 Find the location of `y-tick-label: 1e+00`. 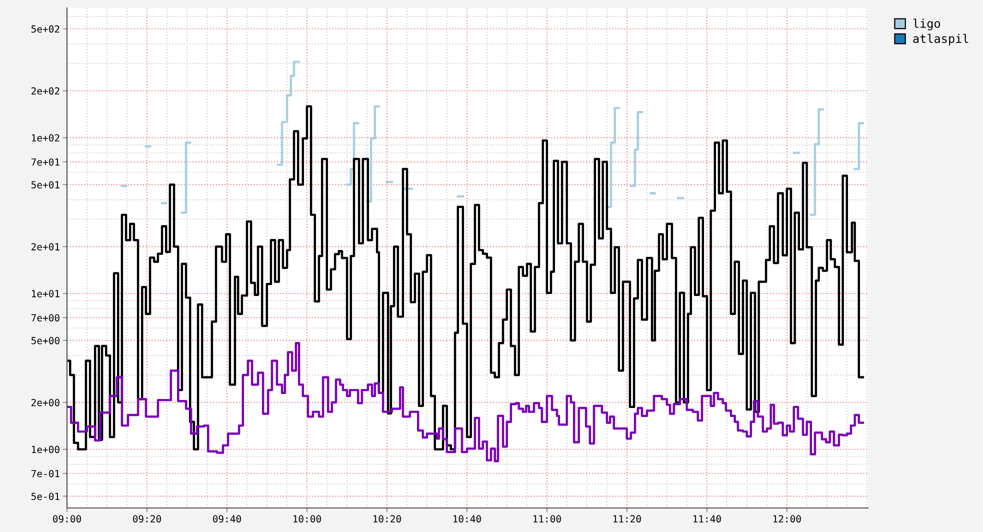

y-tick-label: 1e+00 is located at coordinates (46, 450).